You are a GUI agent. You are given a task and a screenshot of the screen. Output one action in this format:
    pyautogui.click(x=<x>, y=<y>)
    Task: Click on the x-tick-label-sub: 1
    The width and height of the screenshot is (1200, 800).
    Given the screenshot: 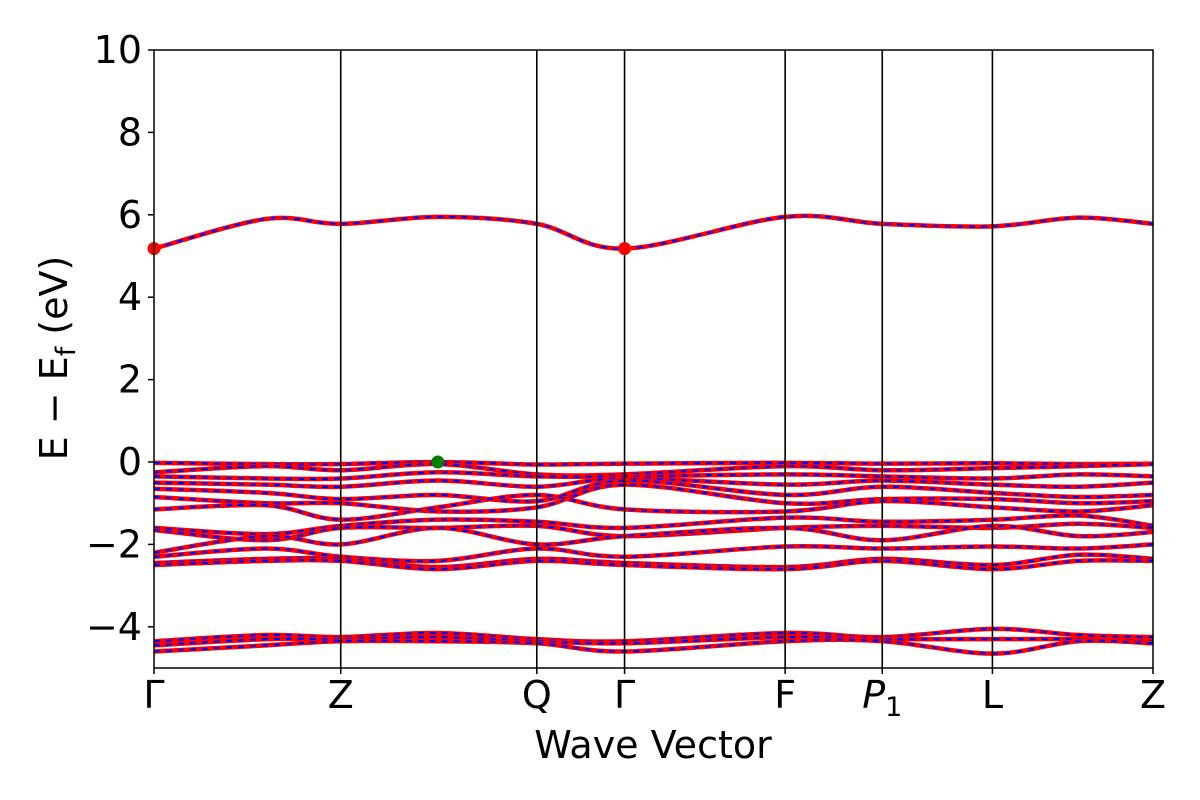 What is the action you would take?
    pyautogui.click(x=893, y=707)
    